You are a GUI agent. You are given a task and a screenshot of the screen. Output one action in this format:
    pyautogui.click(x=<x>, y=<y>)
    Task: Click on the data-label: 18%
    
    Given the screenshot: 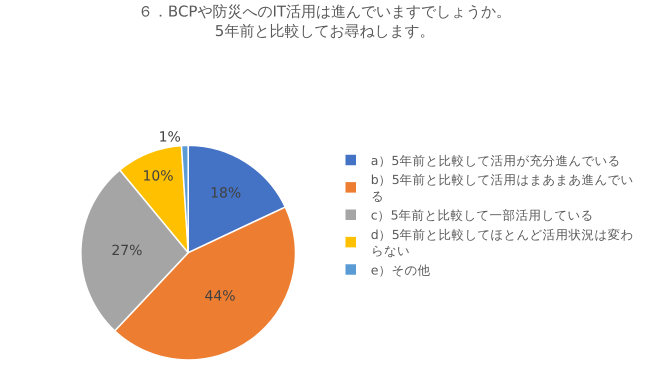 What is the action you would take?
    pyautogui.click(x=226, y=194)
    